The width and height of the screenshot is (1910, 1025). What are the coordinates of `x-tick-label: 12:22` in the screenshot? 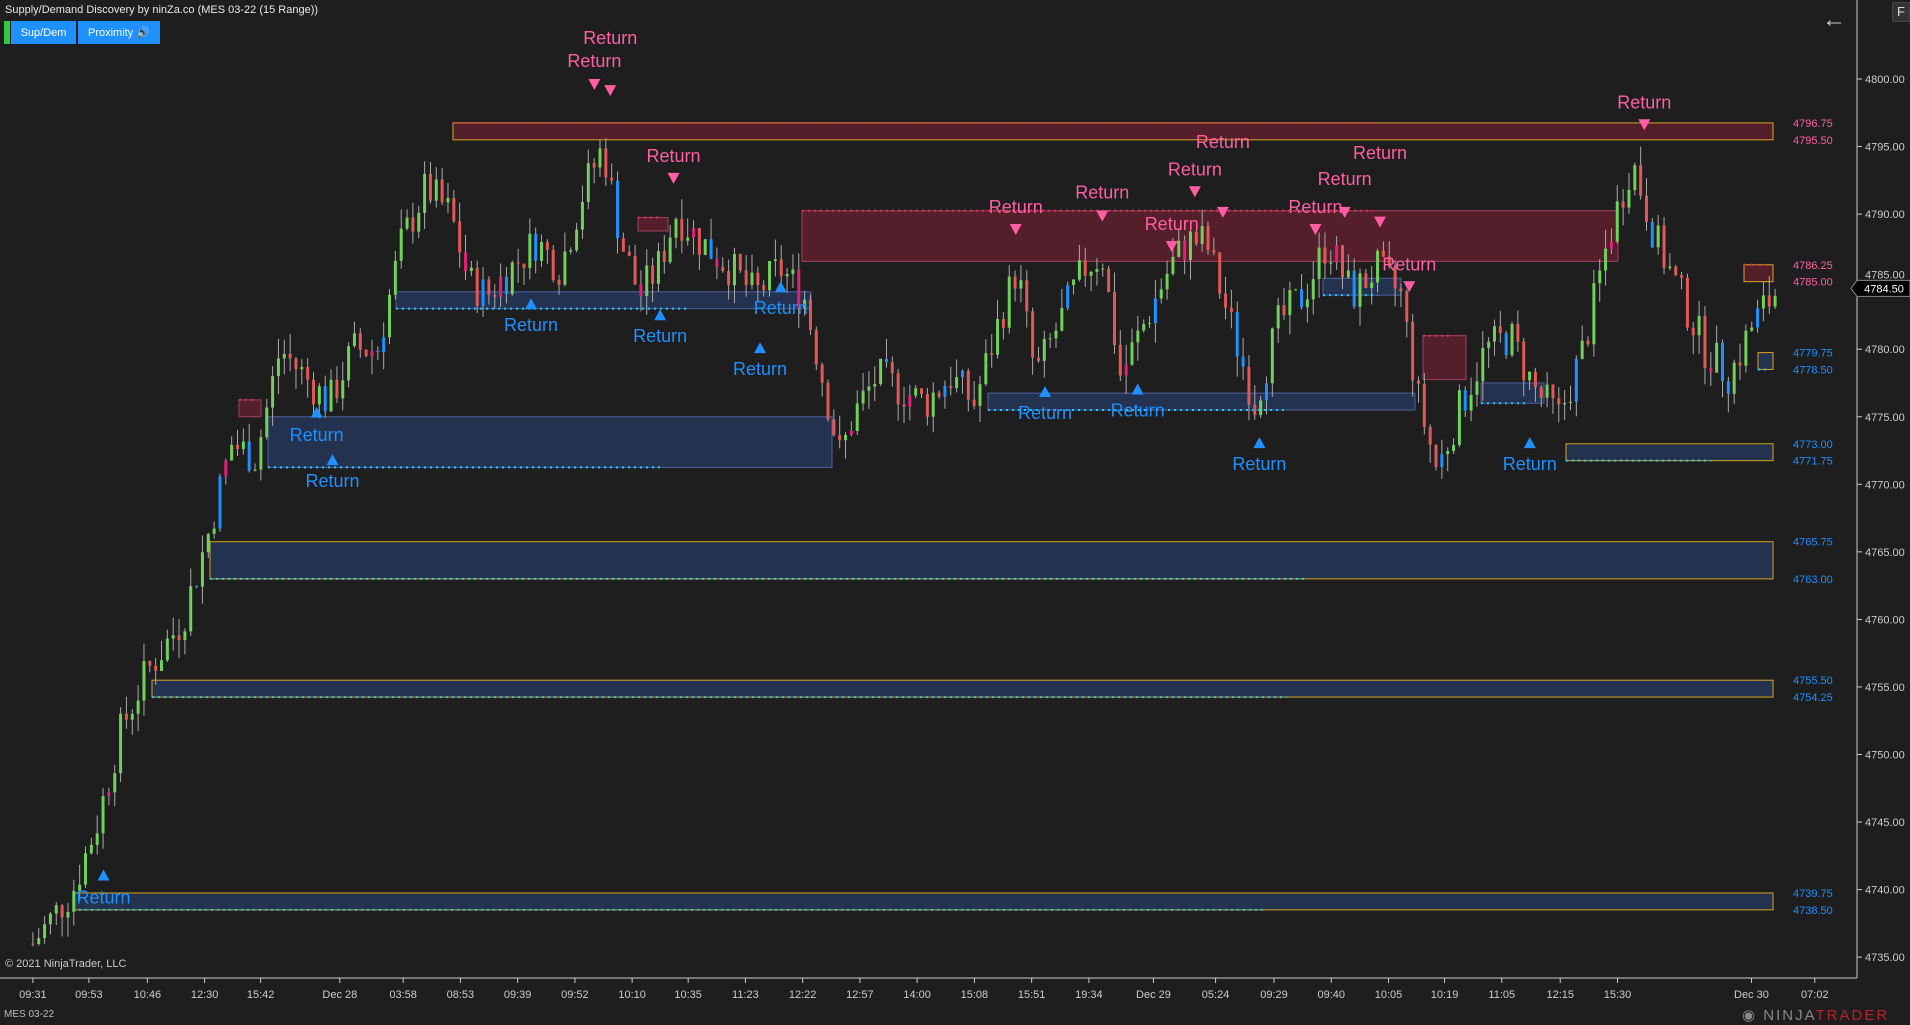 It's located at (803, 995).